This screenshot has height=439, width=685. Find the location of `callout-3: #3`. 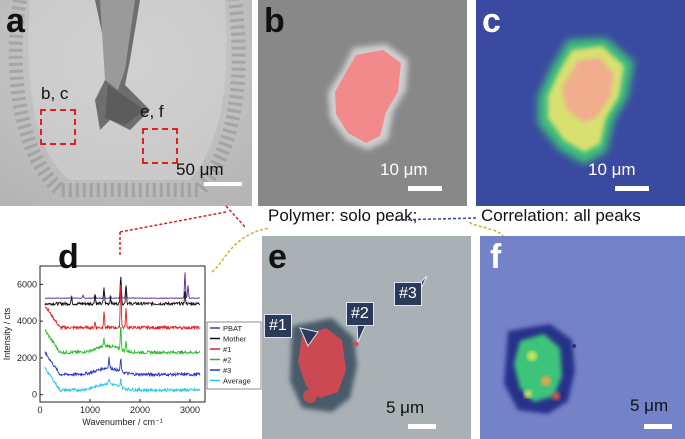

callout-3: #3 is located at coordinates (408, 294).